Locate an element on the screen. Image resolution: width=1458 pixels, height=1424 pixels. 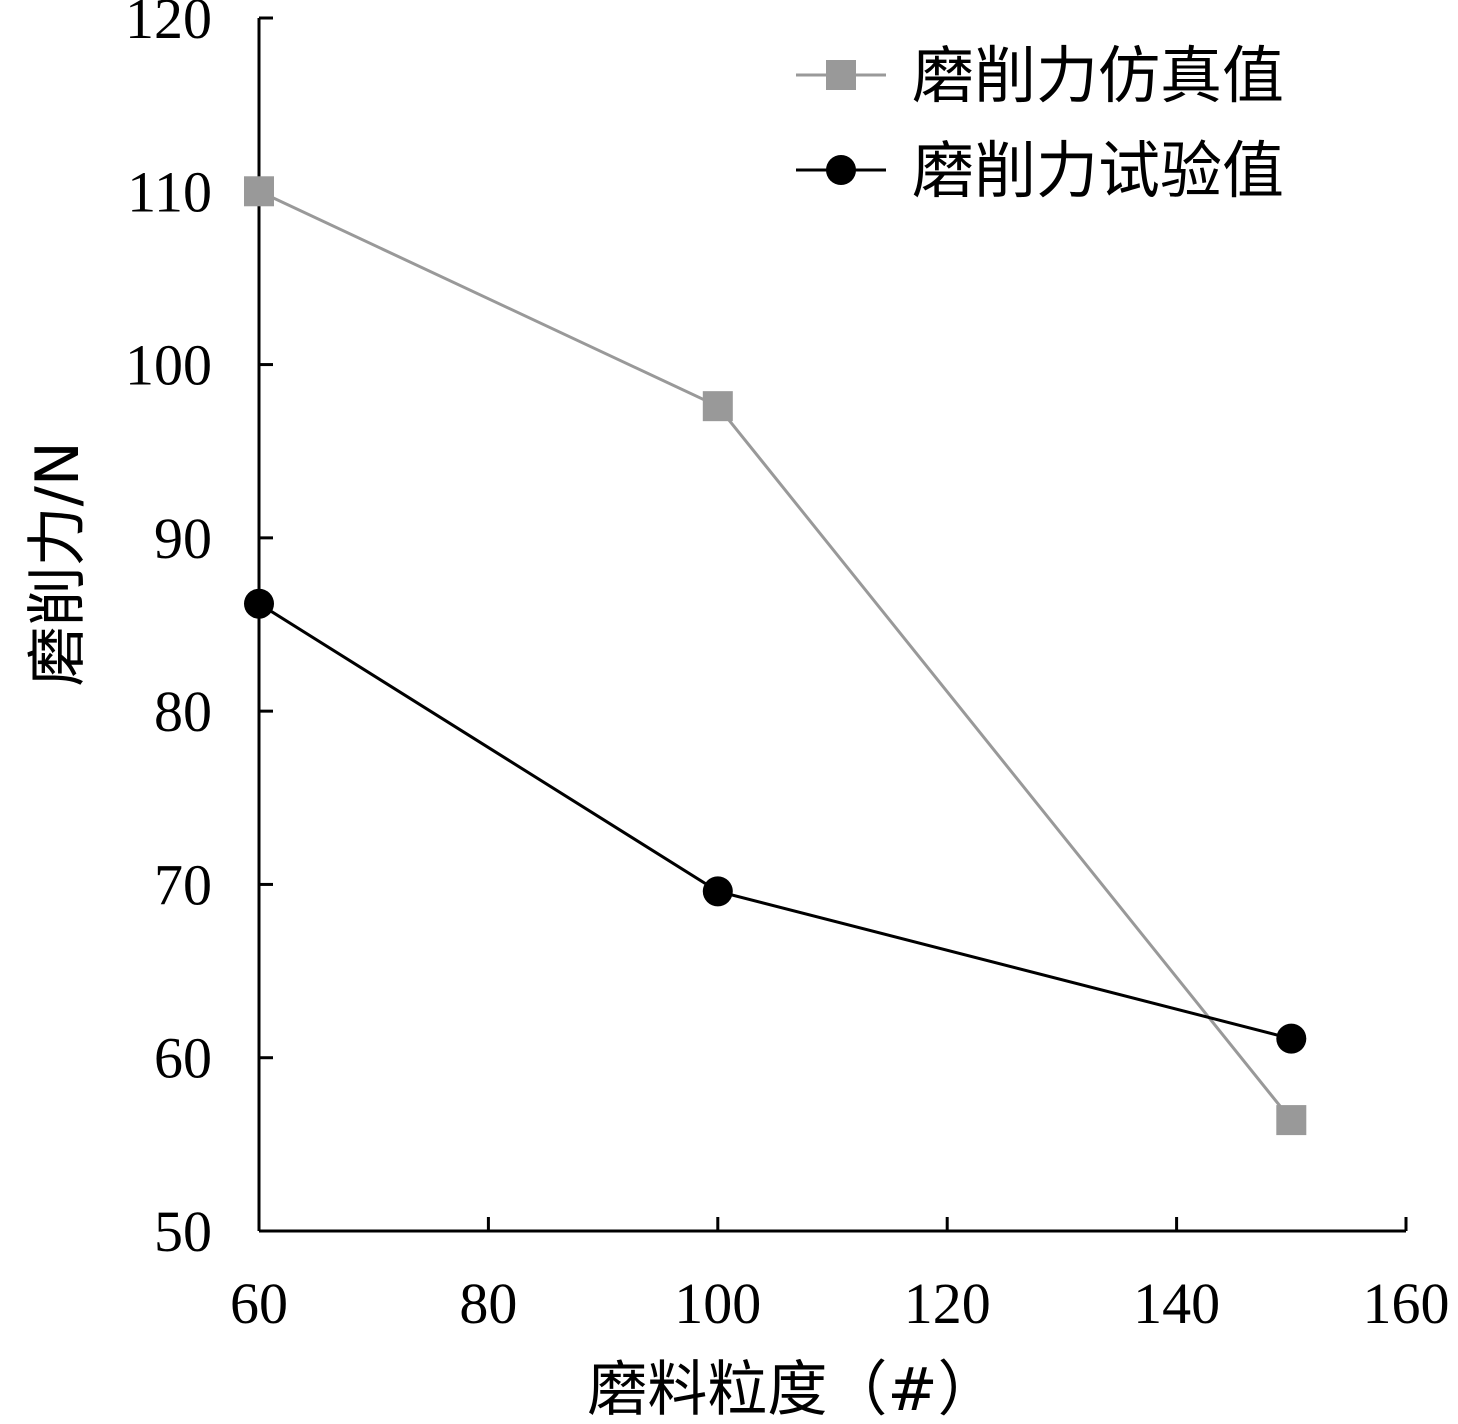
x-tick-label: 120 is located at coordinates (947, 1303).